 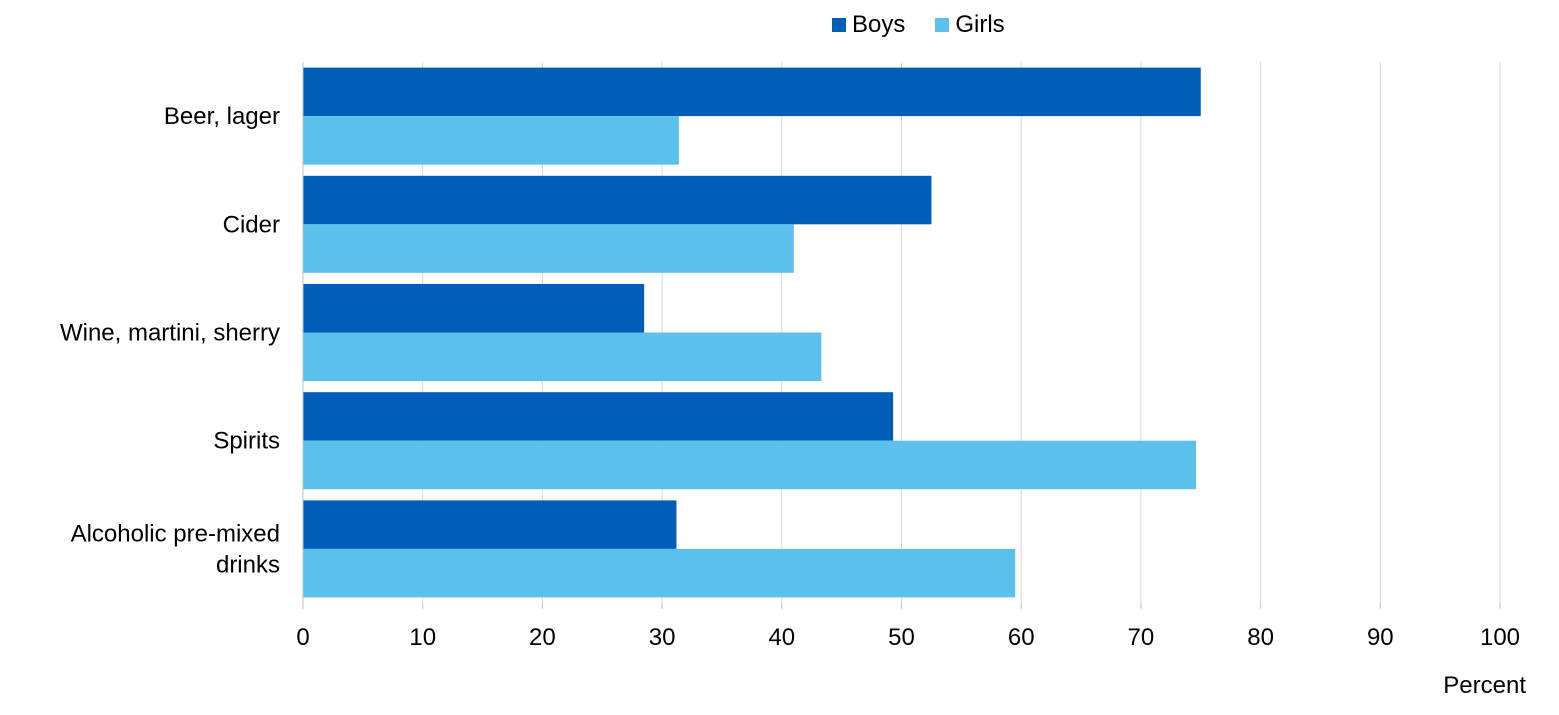 What do you see at coordinates (1484, 685) in the screenshot?
I see `x-axis-title: Percent` at bounding box center [1484, 685].